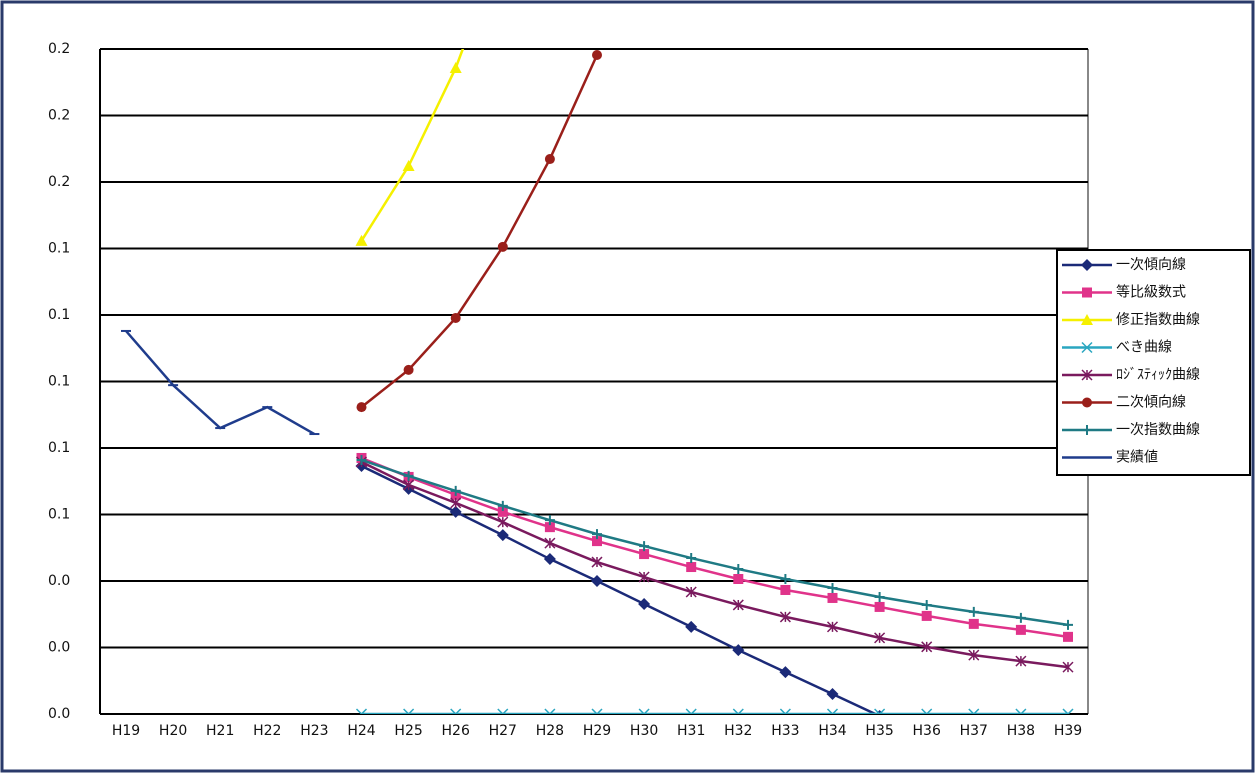 The width and height of the screenshot is (1255, 773). Describe the element at coordinates (1158, 320) in the screenshot. I see `legend-label: 修正指数曲線` at that location.